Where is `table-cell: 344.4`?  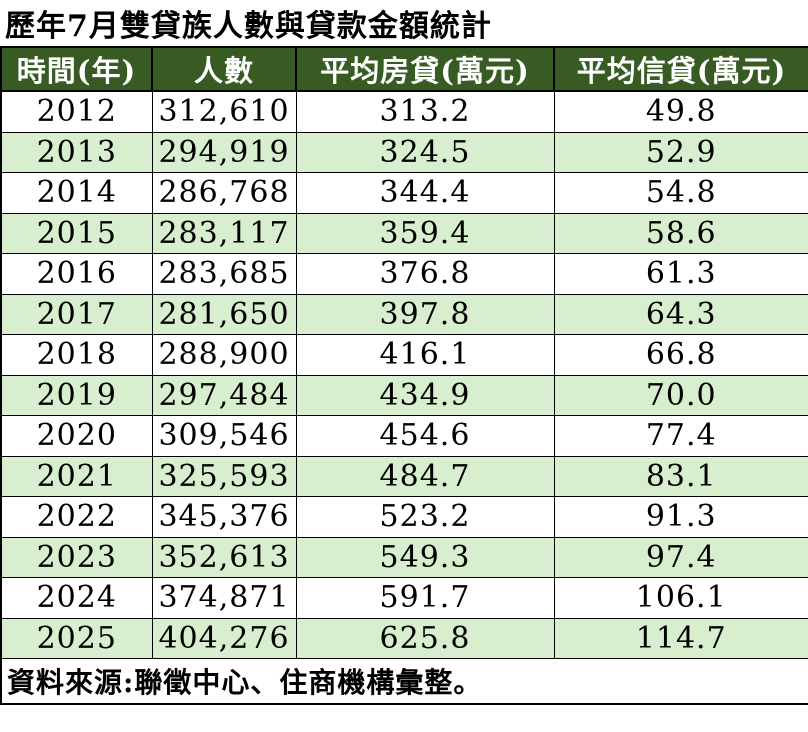 table-cell: 344.4 is located at coordinates (425, 193).